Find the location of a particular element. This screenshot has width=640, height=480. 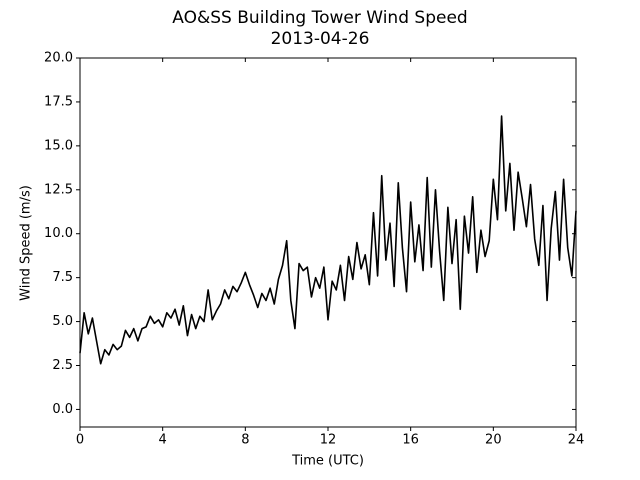

y-tick-label: 0.0 is located at coordinates (62, 409).